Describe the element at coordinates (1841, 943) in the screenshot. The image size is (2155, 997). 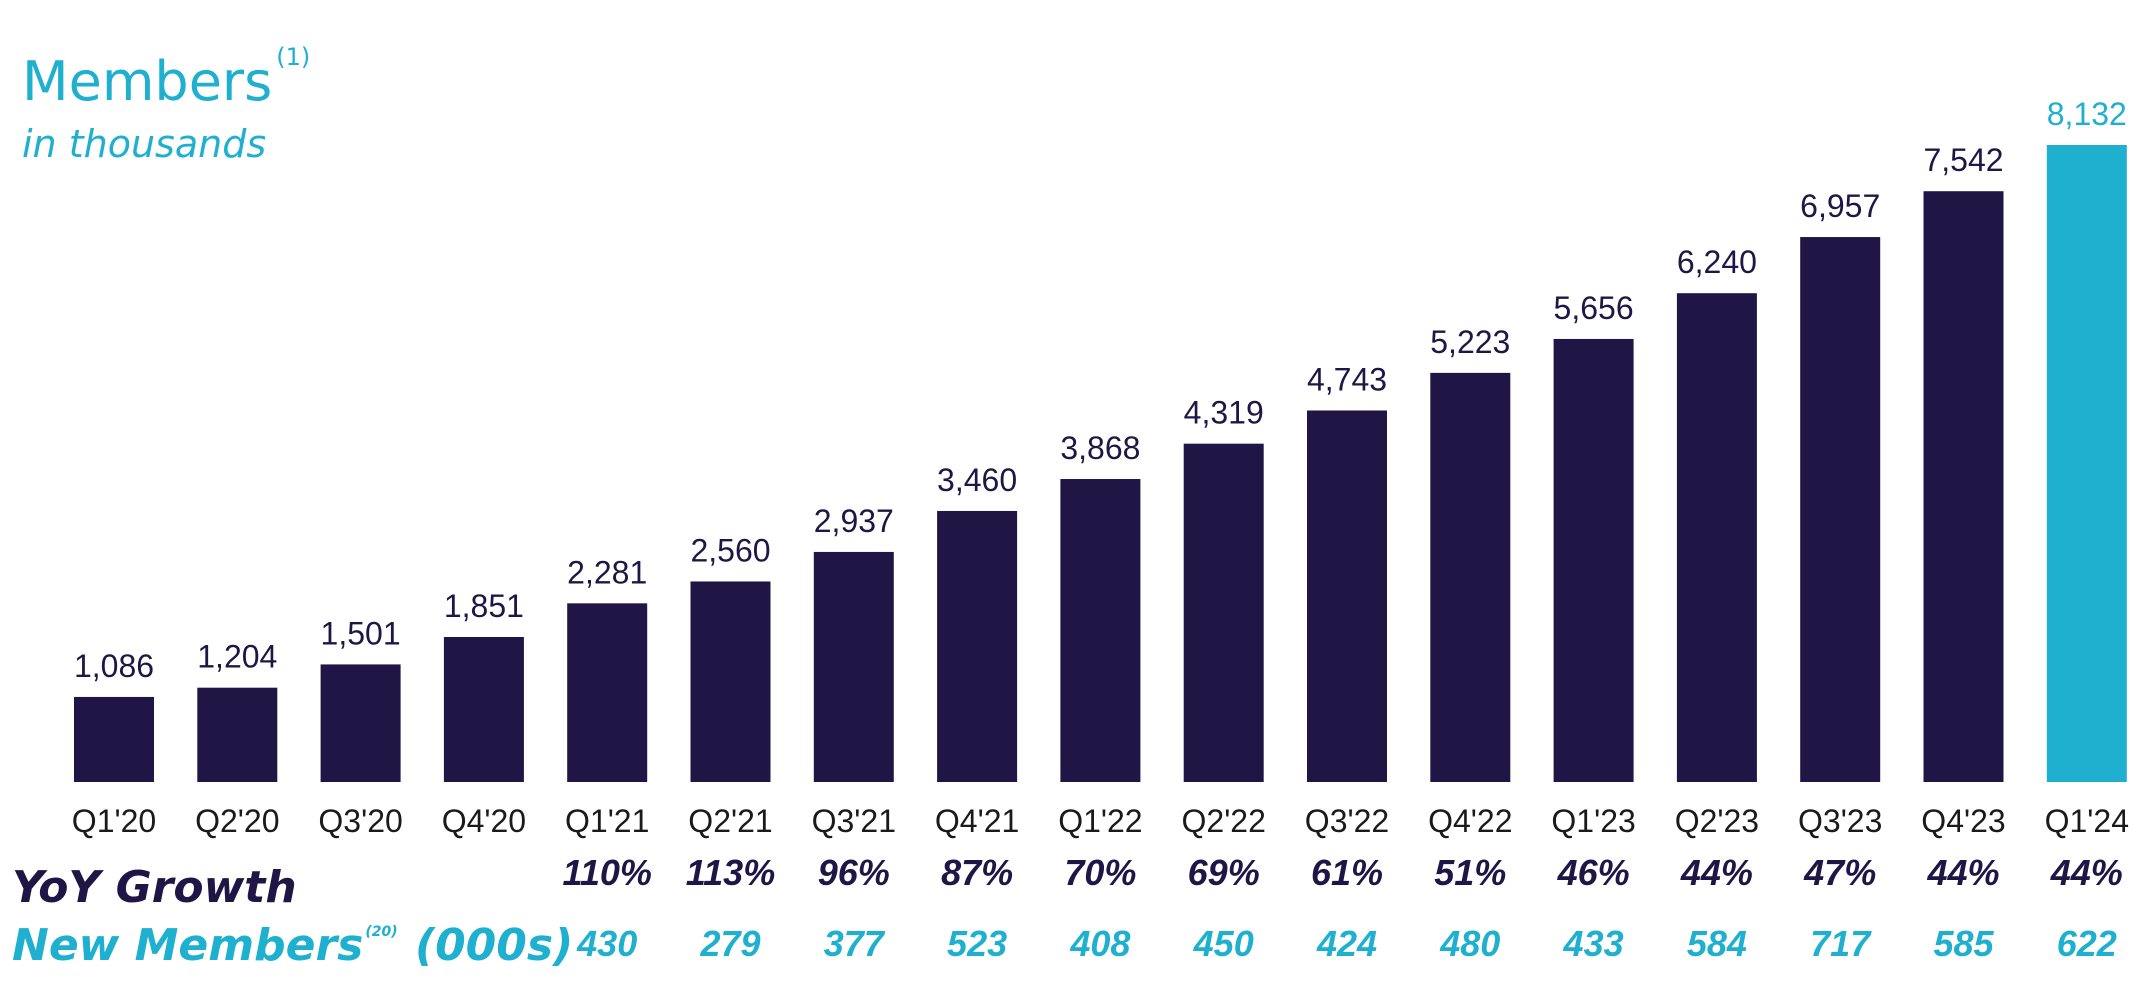
I see `new-members-14: 717` at that location.